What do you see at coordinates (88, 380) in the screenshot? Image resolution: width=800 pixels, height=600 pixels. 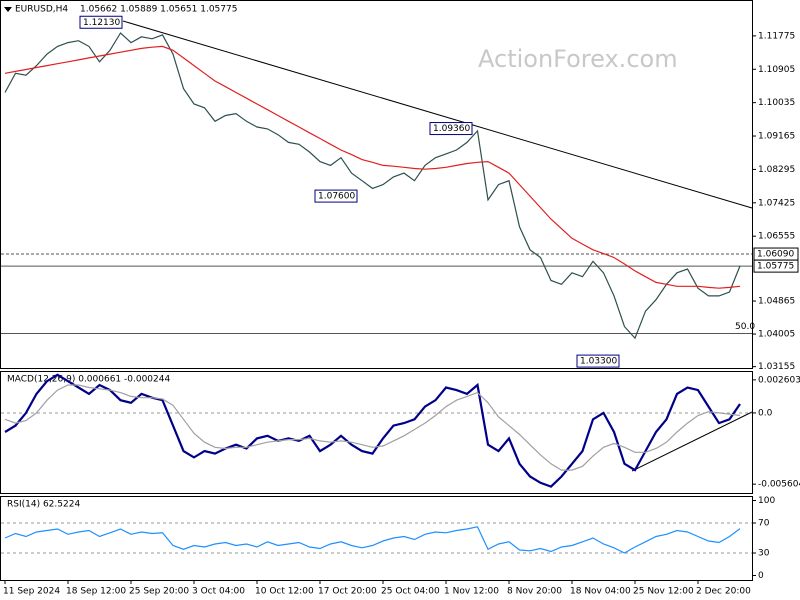 I see `macd-title: MACD(12,26,9) 0.000661 -0.000244` at bounding box center [88, 380].